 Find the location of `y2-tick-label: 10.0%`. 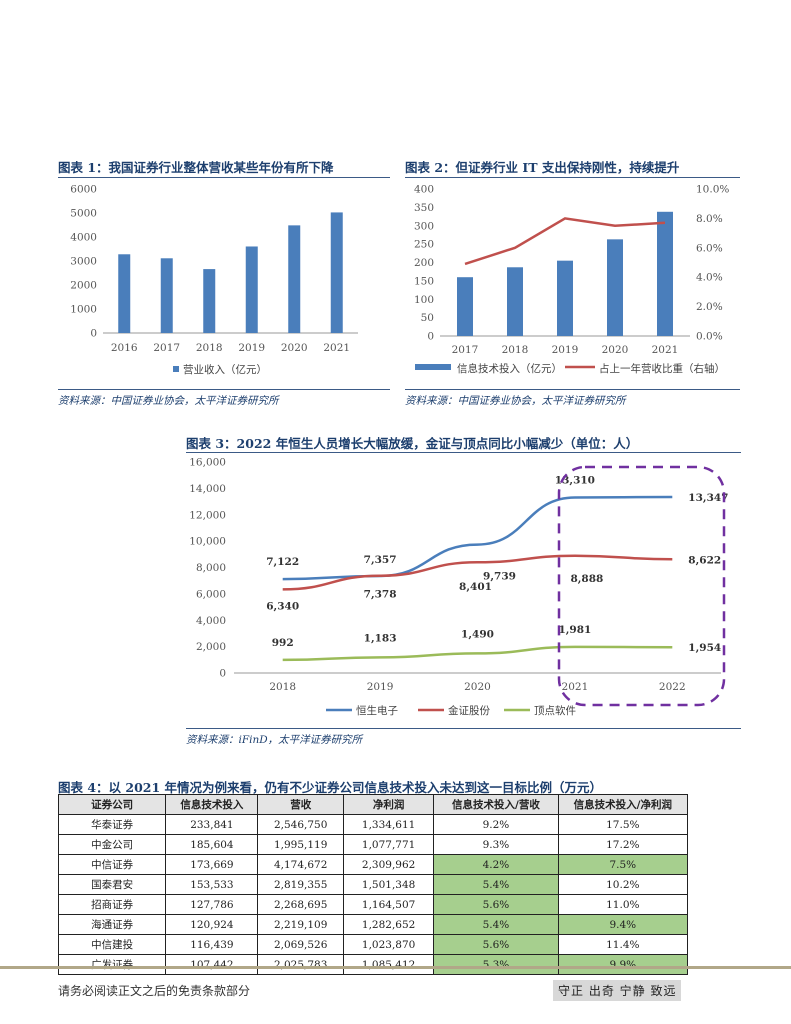

y2-tick-label: 10.0% is located at coordinates (712, 190).